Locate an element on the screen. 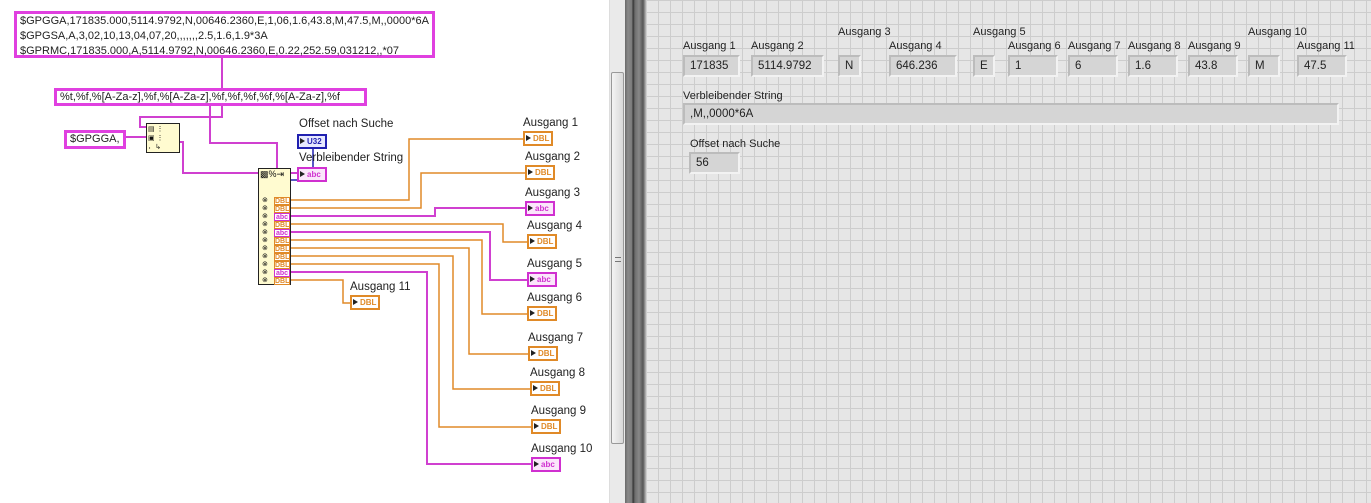  format-wire is located at coordinates (243, 137).